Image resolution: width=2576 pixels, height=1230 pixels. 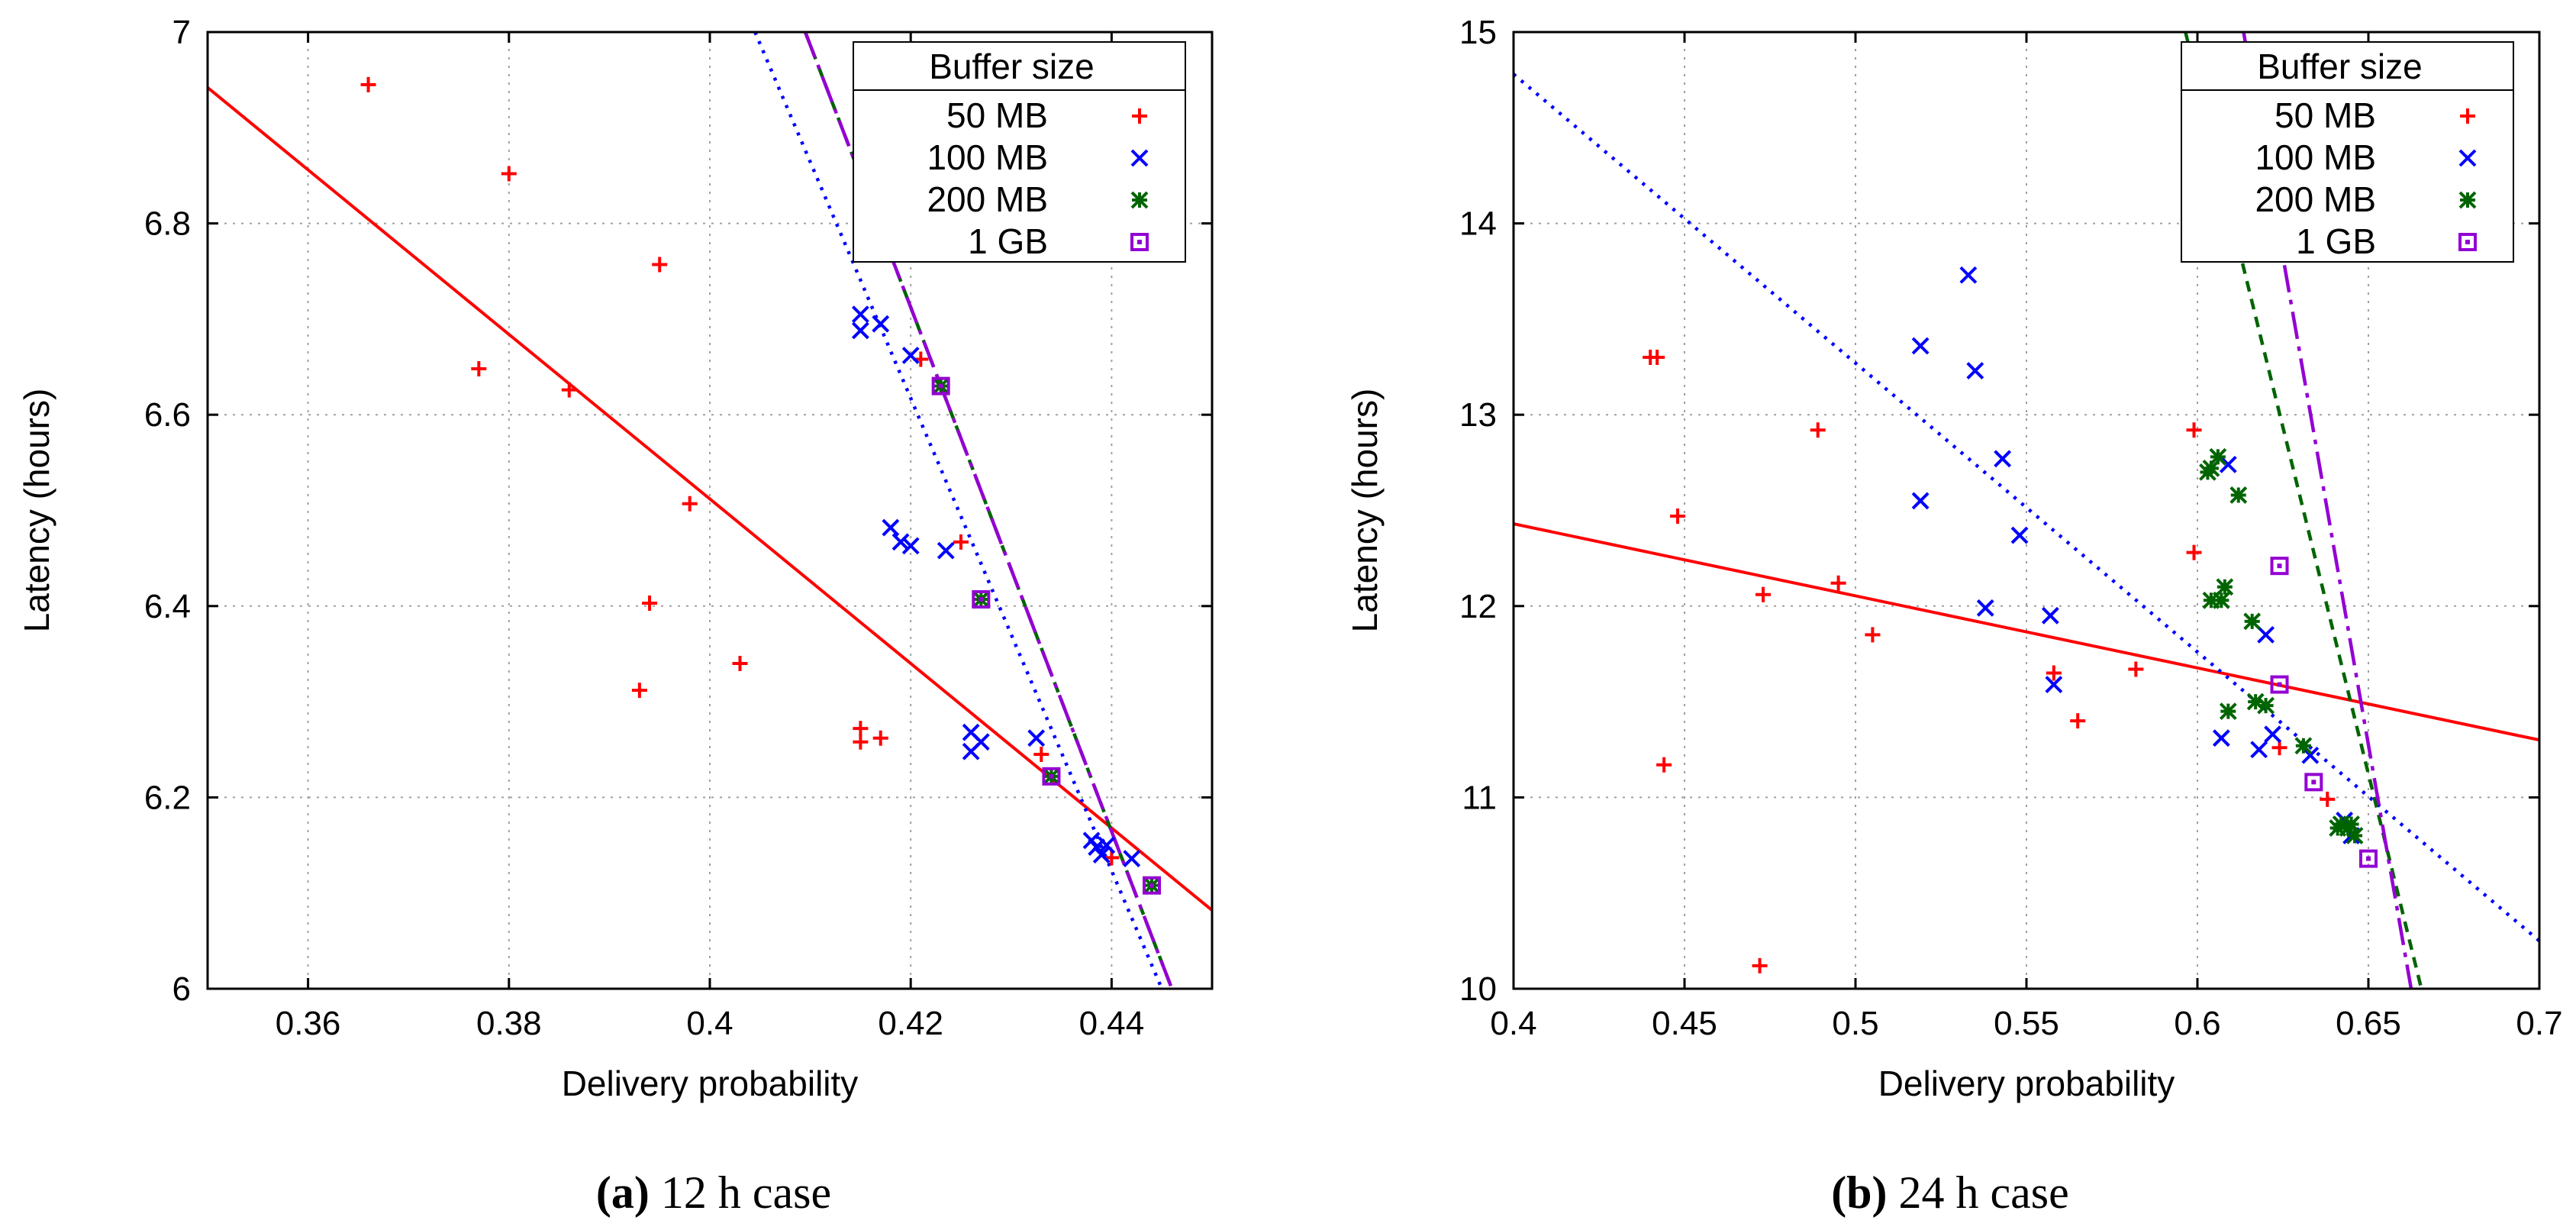 I want to click on legend-label: 1 GB, so click(x=1008, y=241).